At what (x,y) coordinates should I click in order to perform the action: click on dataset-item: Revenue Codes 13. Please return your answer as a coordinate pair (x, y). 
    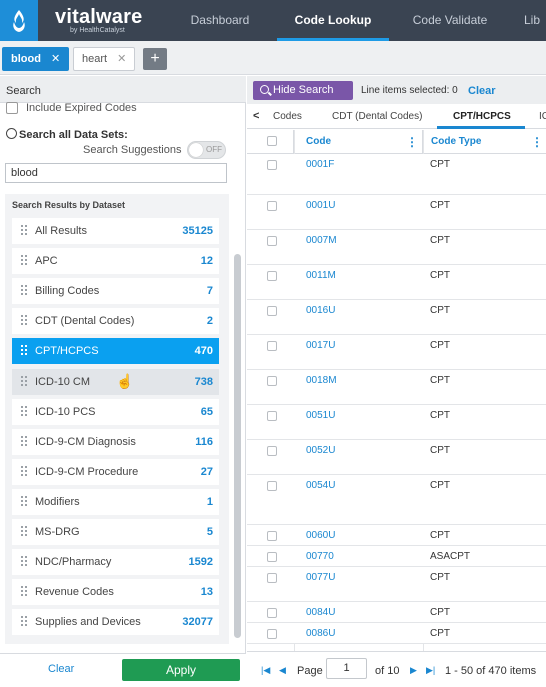
    Looking at the image, I should click on (115, 592).